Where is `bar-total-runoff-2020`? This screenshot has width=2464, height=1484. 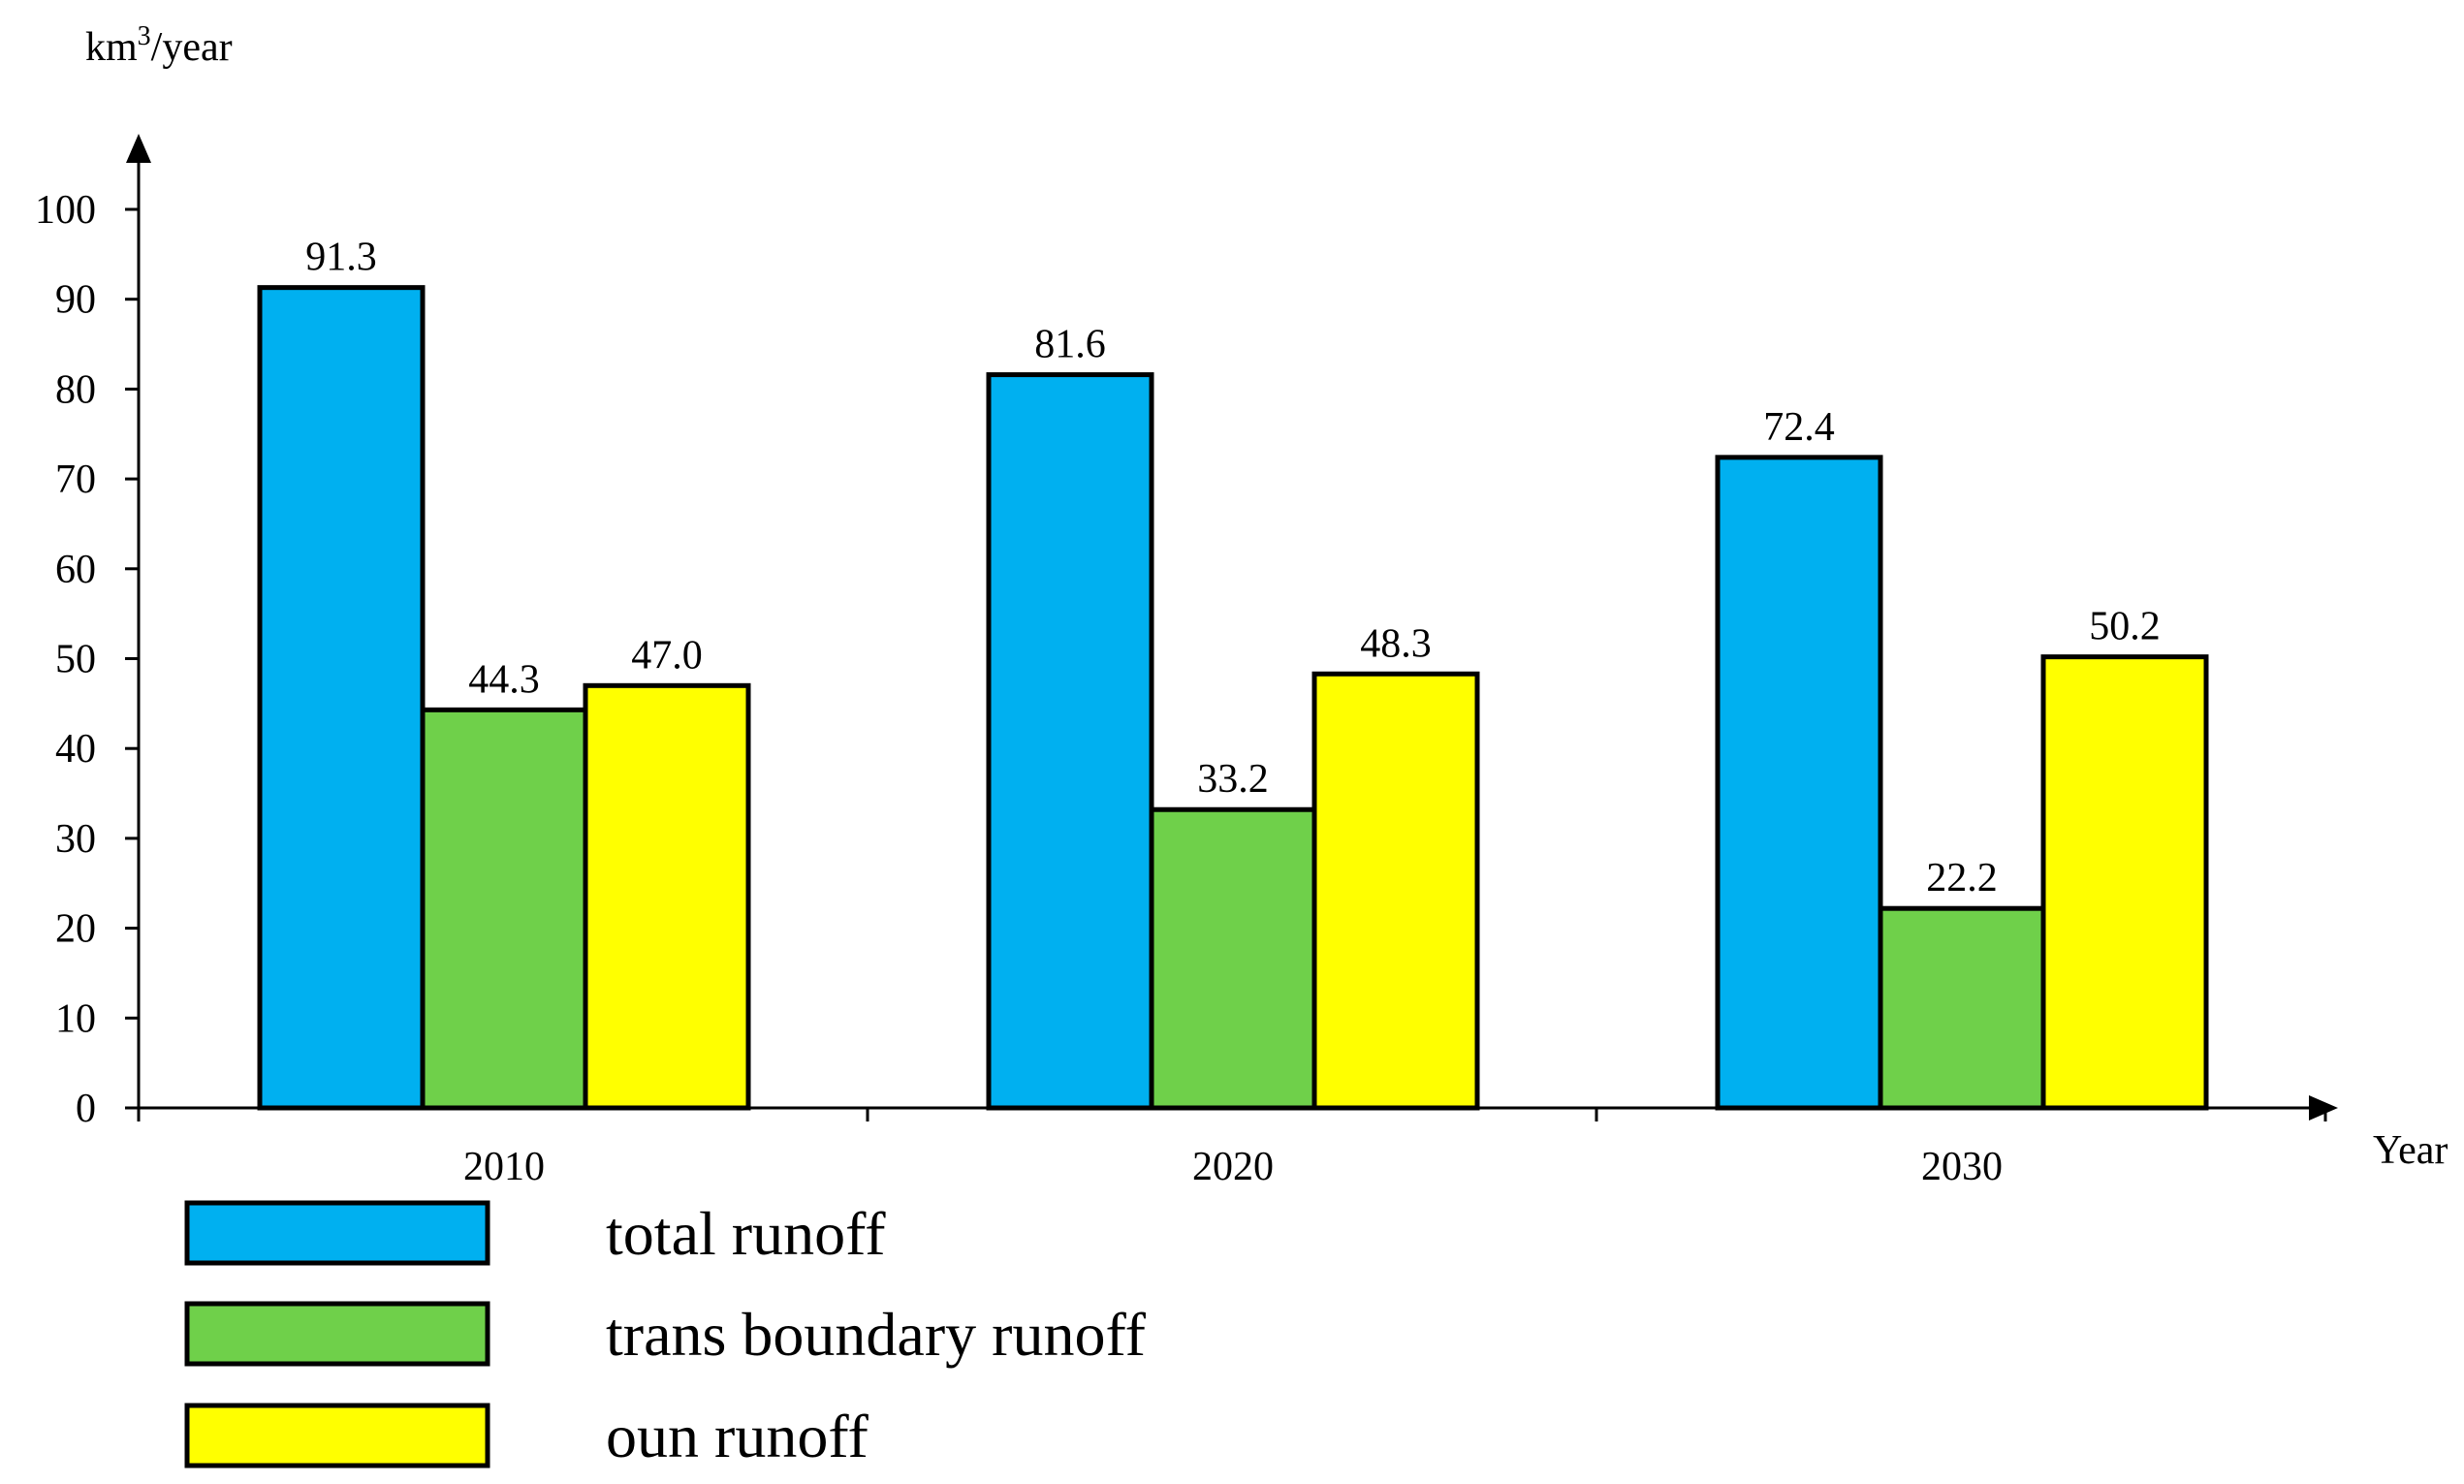 bar-total-runoff-2020 is located at coordinates (1070, 742).